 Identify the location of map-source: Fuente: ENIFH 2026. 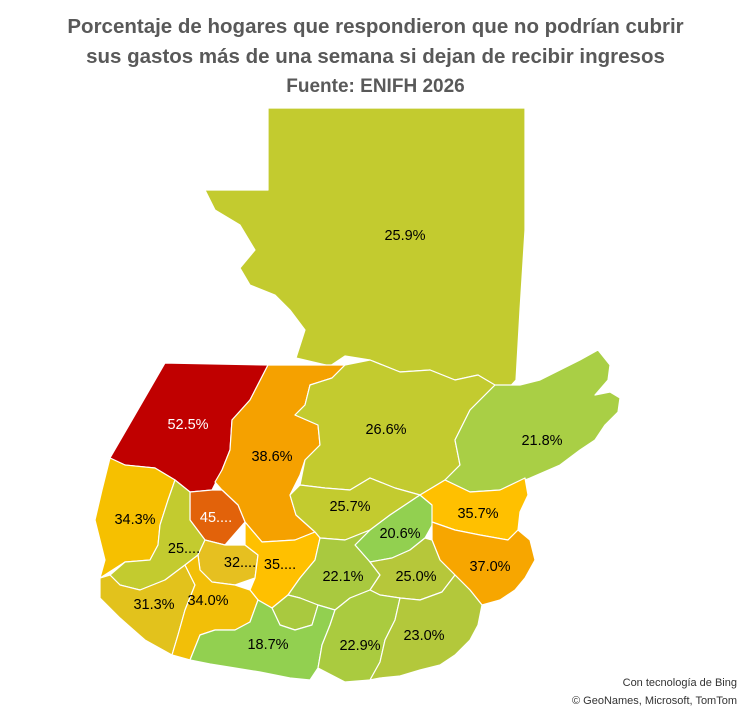
(375, 86).